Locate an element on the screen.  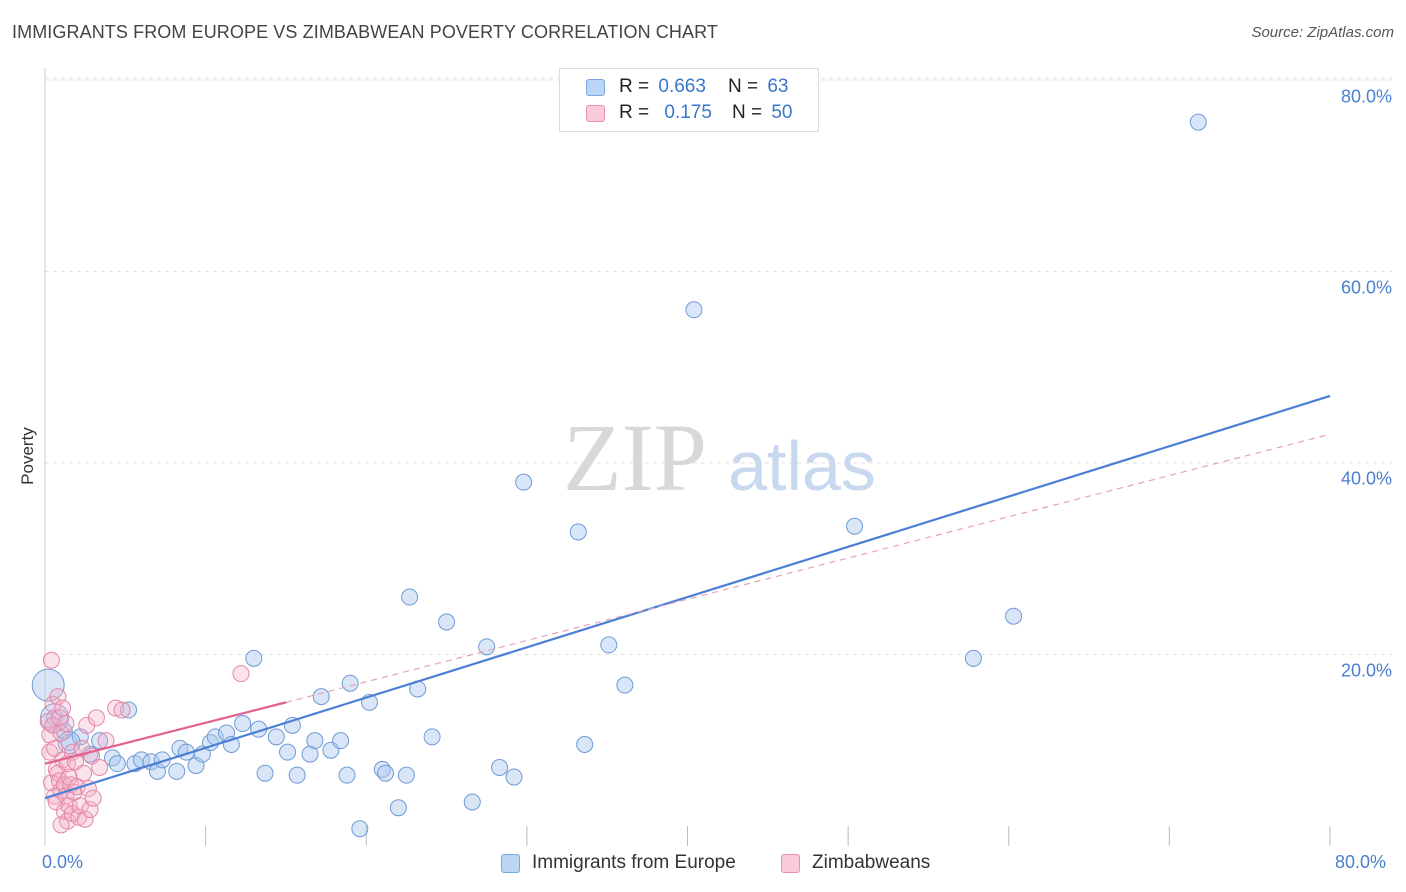
zimbabwe-legend-label: Zimbabweans is located at coordinates (871, 862).